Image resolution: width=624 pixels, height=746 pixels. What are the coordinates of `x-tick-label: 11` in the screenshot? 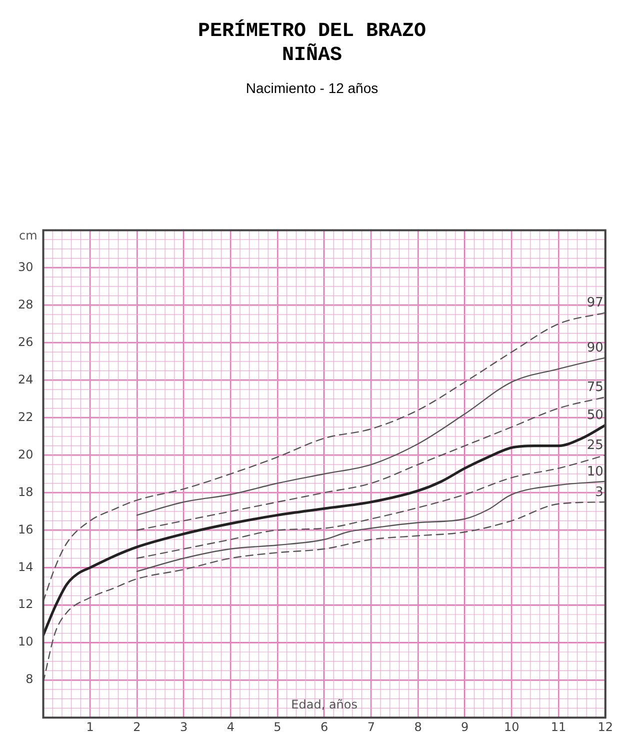 It's located at (558, 727).